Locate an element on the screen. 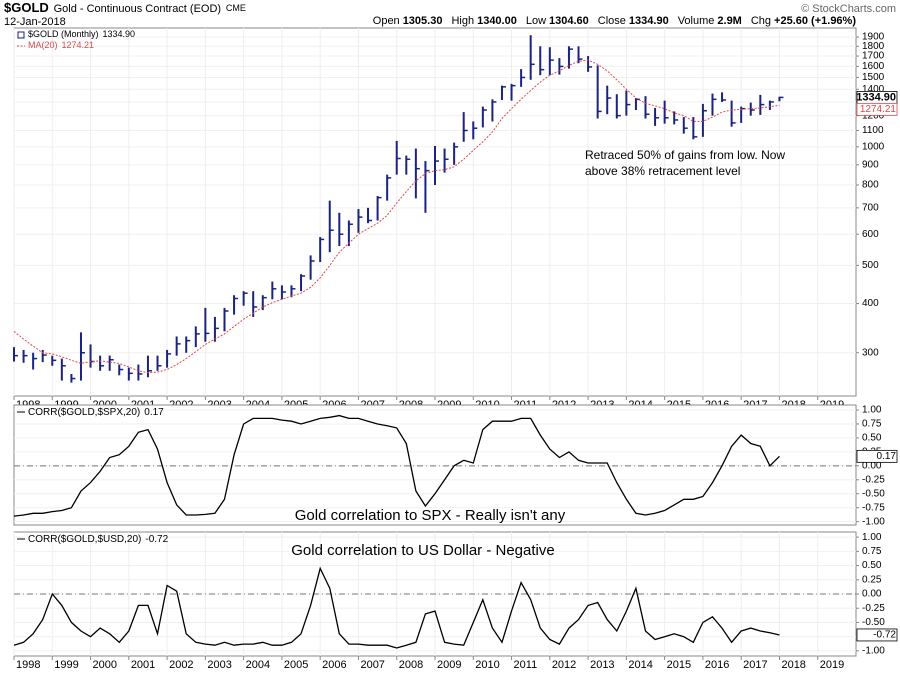 The width and height of the screenshot is (900, 673). quote-label: Chg is located at coordinates (761, 21).